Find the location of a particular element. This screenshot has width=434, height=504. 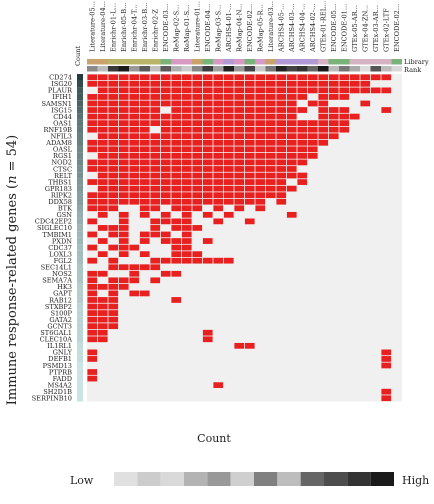

row-label: RAB12 is located at coordinates (60, 300).